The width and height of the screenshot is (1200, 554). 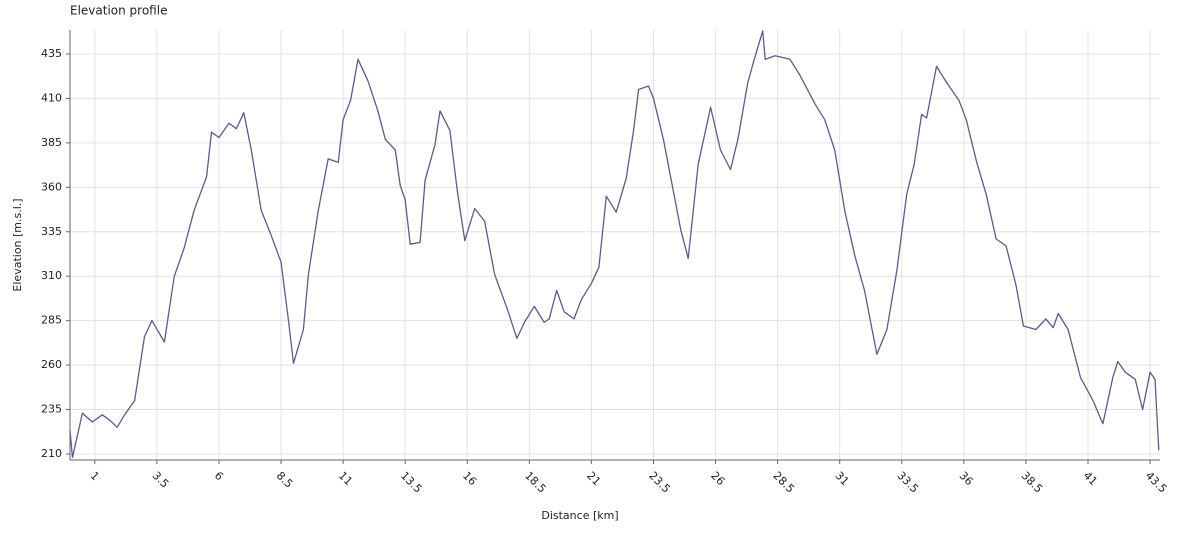 What do you see at coordinates (51, 142) in the screenshot?
I see `y-tick-label: 385` at bounding box center [51, 142].